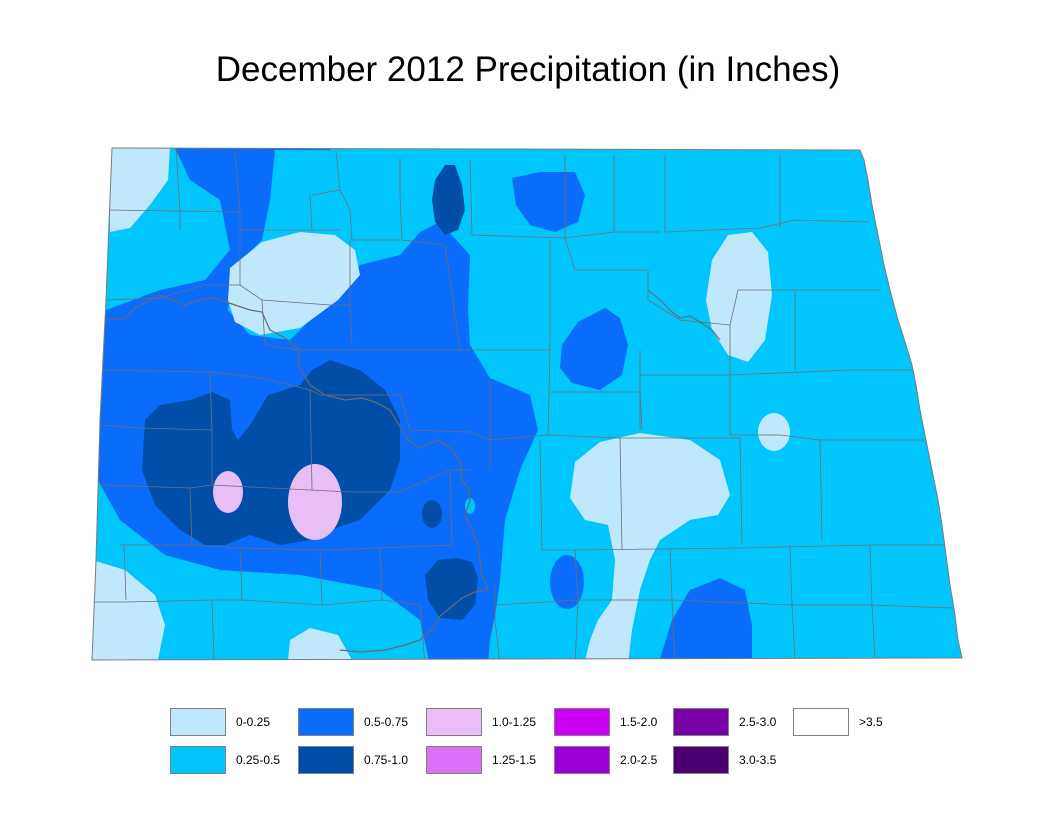  What do you see at coordinates (739, 297) in the screenshot?
I see `zone-0-0.25-ne-oval` at bounding box center [739, 297].